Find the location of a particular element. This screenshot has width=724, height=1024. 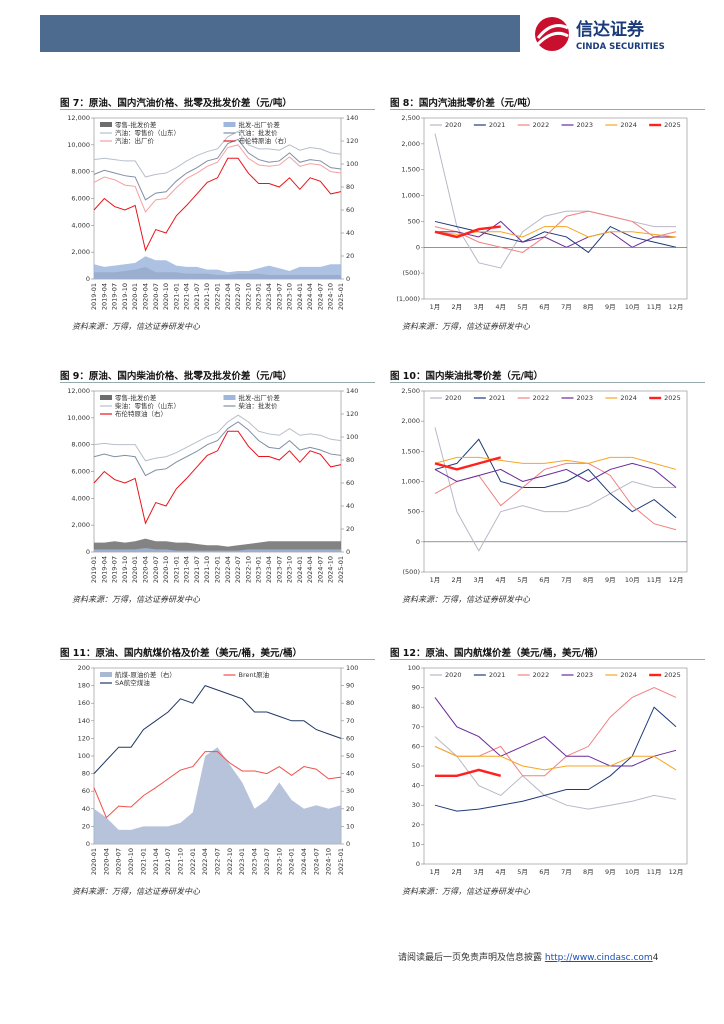

y-tick-label: 160 is located at coordinates (84, 703).